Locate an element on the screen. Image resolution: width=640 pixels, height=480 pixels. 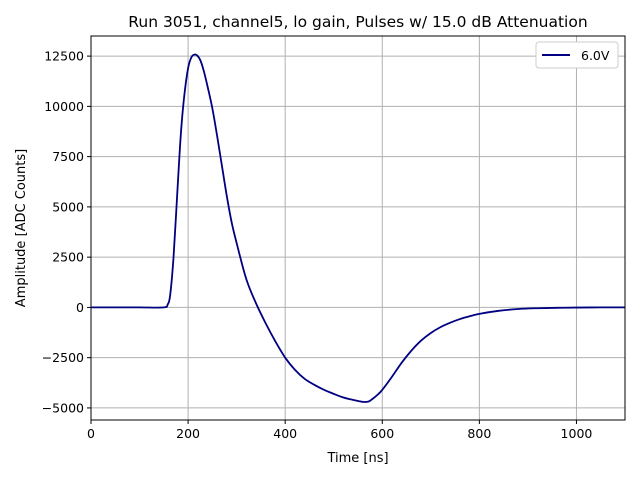
y-tick-label: 0 is located at coordinates (80, 307).